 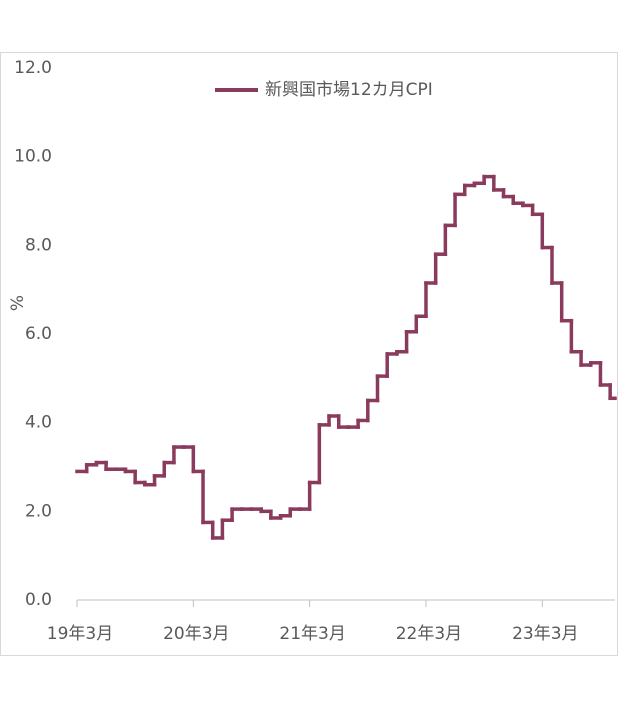 I want to click on legend-label: 新興国市場12カ月CPI, so click(x=349, y=90).